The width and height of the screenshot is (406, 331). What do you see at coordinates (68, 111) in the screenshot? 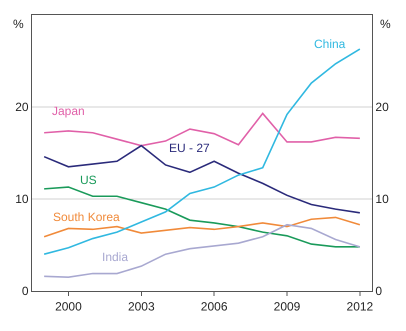
I see `series-label: Japan` at bounding box center [68, 111].